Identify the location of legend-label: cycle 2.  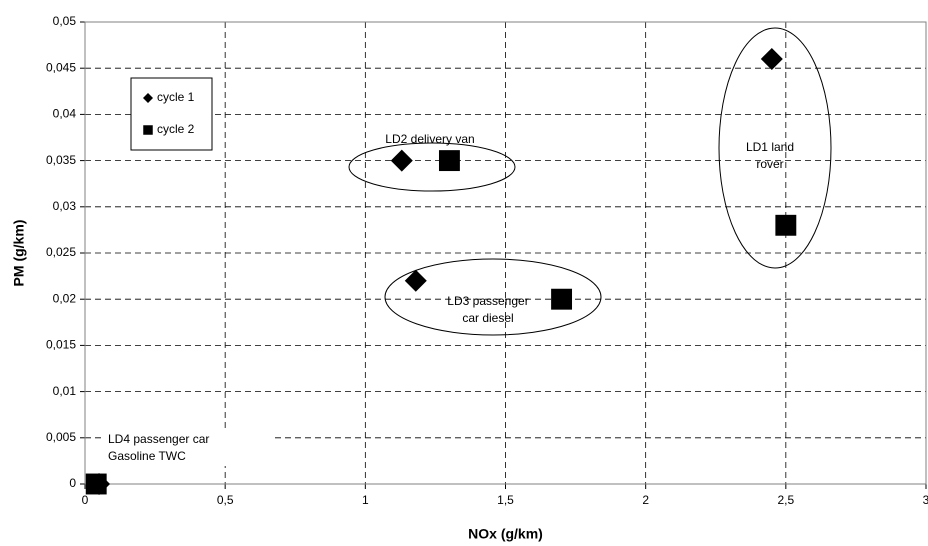
(176, 129).